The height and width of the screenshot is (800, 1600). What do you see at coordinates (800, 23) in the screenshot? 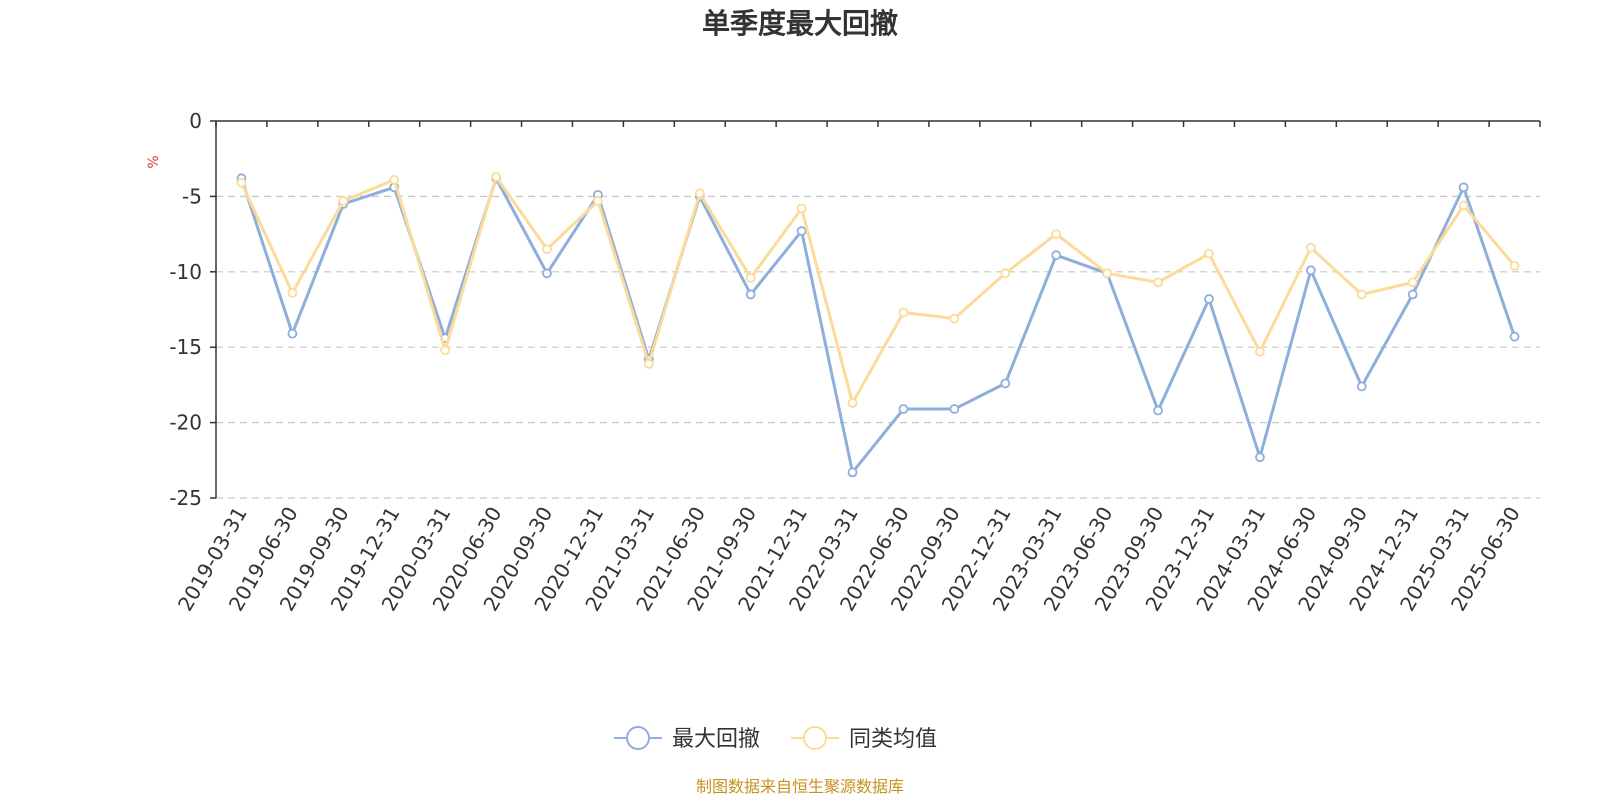
I see `chart-title: 单季度最大回撤` at bounding box center [800, 23].